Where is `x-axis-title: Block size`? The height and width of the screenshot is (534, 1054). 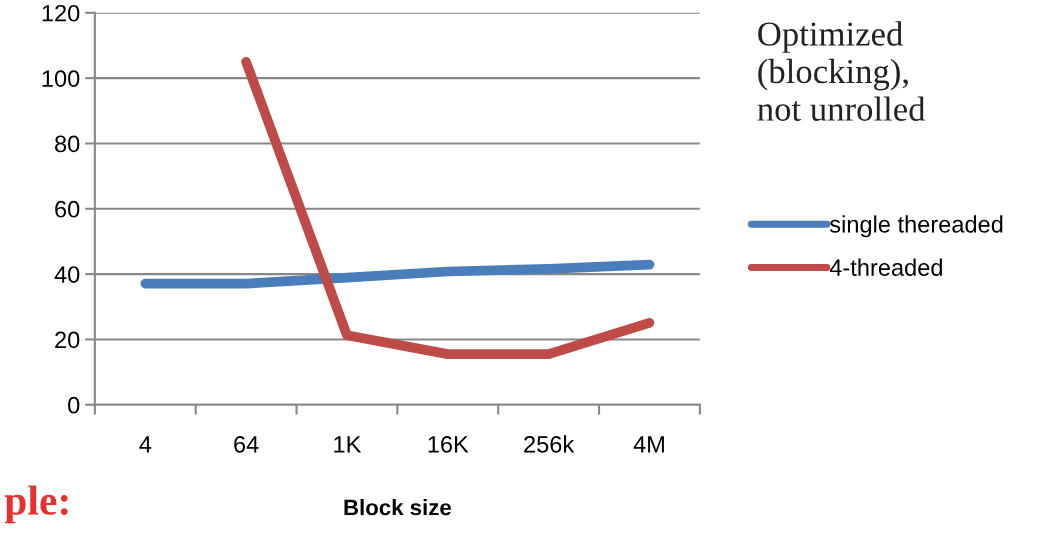 x-axis-title: Block size is located at coordinates (397, 507).